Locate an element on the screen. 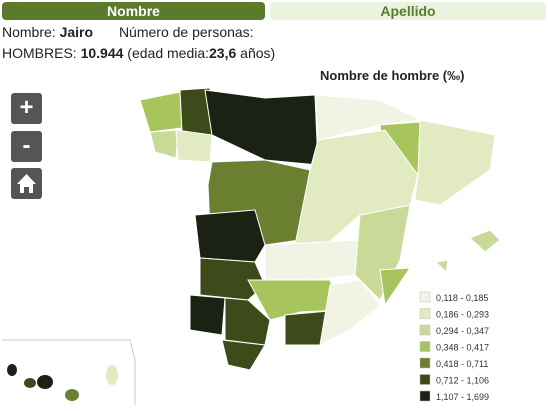  zoom-in: + is located at coordinates (26, 108).